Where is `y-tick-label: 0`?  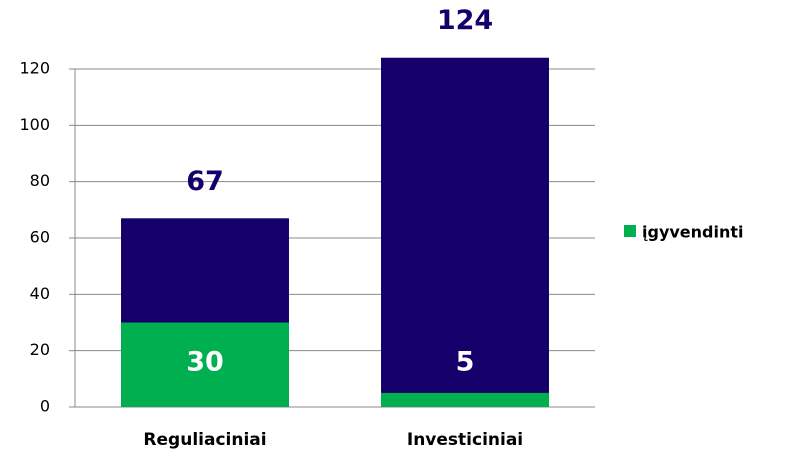 y-tick-label: 0 is located at coordinates (45, 406).